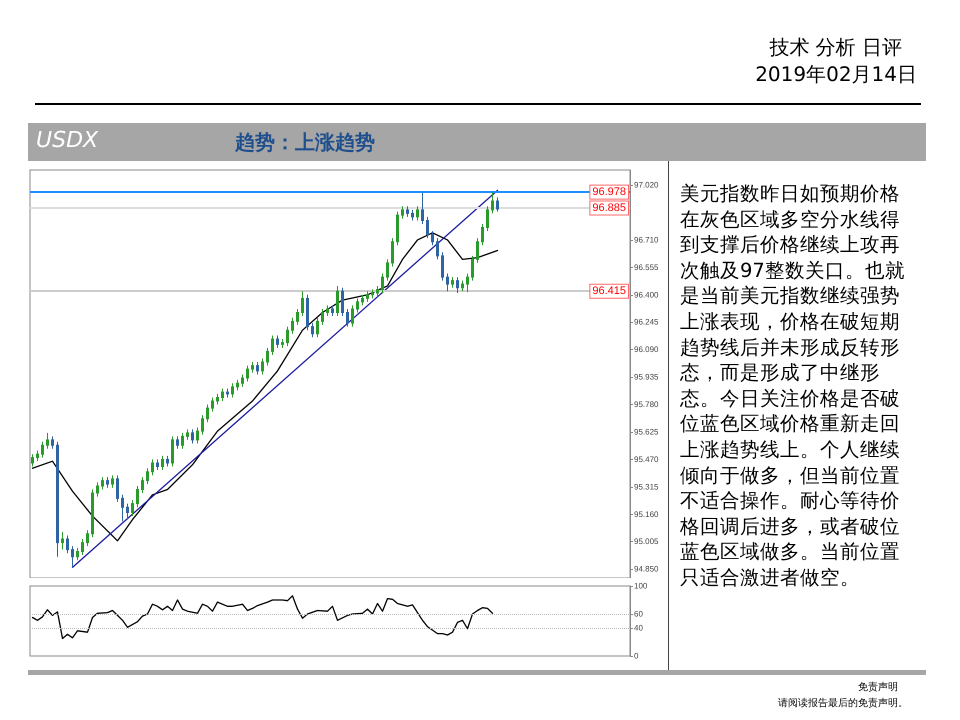 This screenshot has width=960, height=720. Describe the element at coordinates (639, 628) in the screenshot. I see `y-tick-label: 40` at that location.